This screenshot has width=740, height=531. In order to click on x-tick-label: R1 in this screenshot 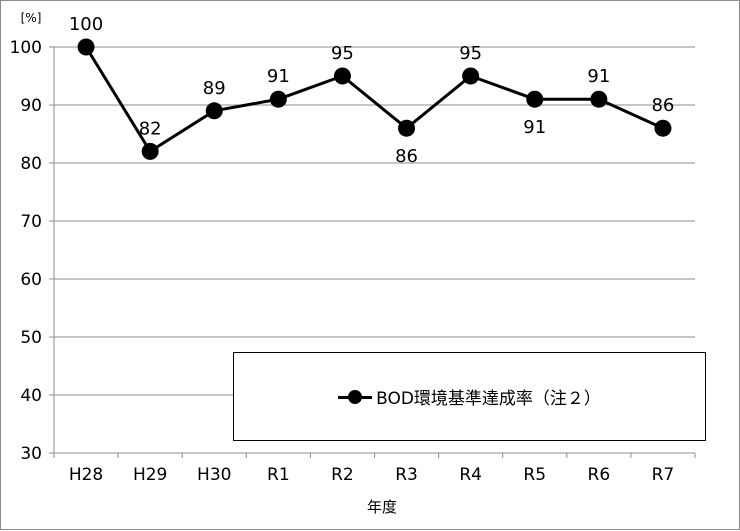, I will do `click(278, 475)`.